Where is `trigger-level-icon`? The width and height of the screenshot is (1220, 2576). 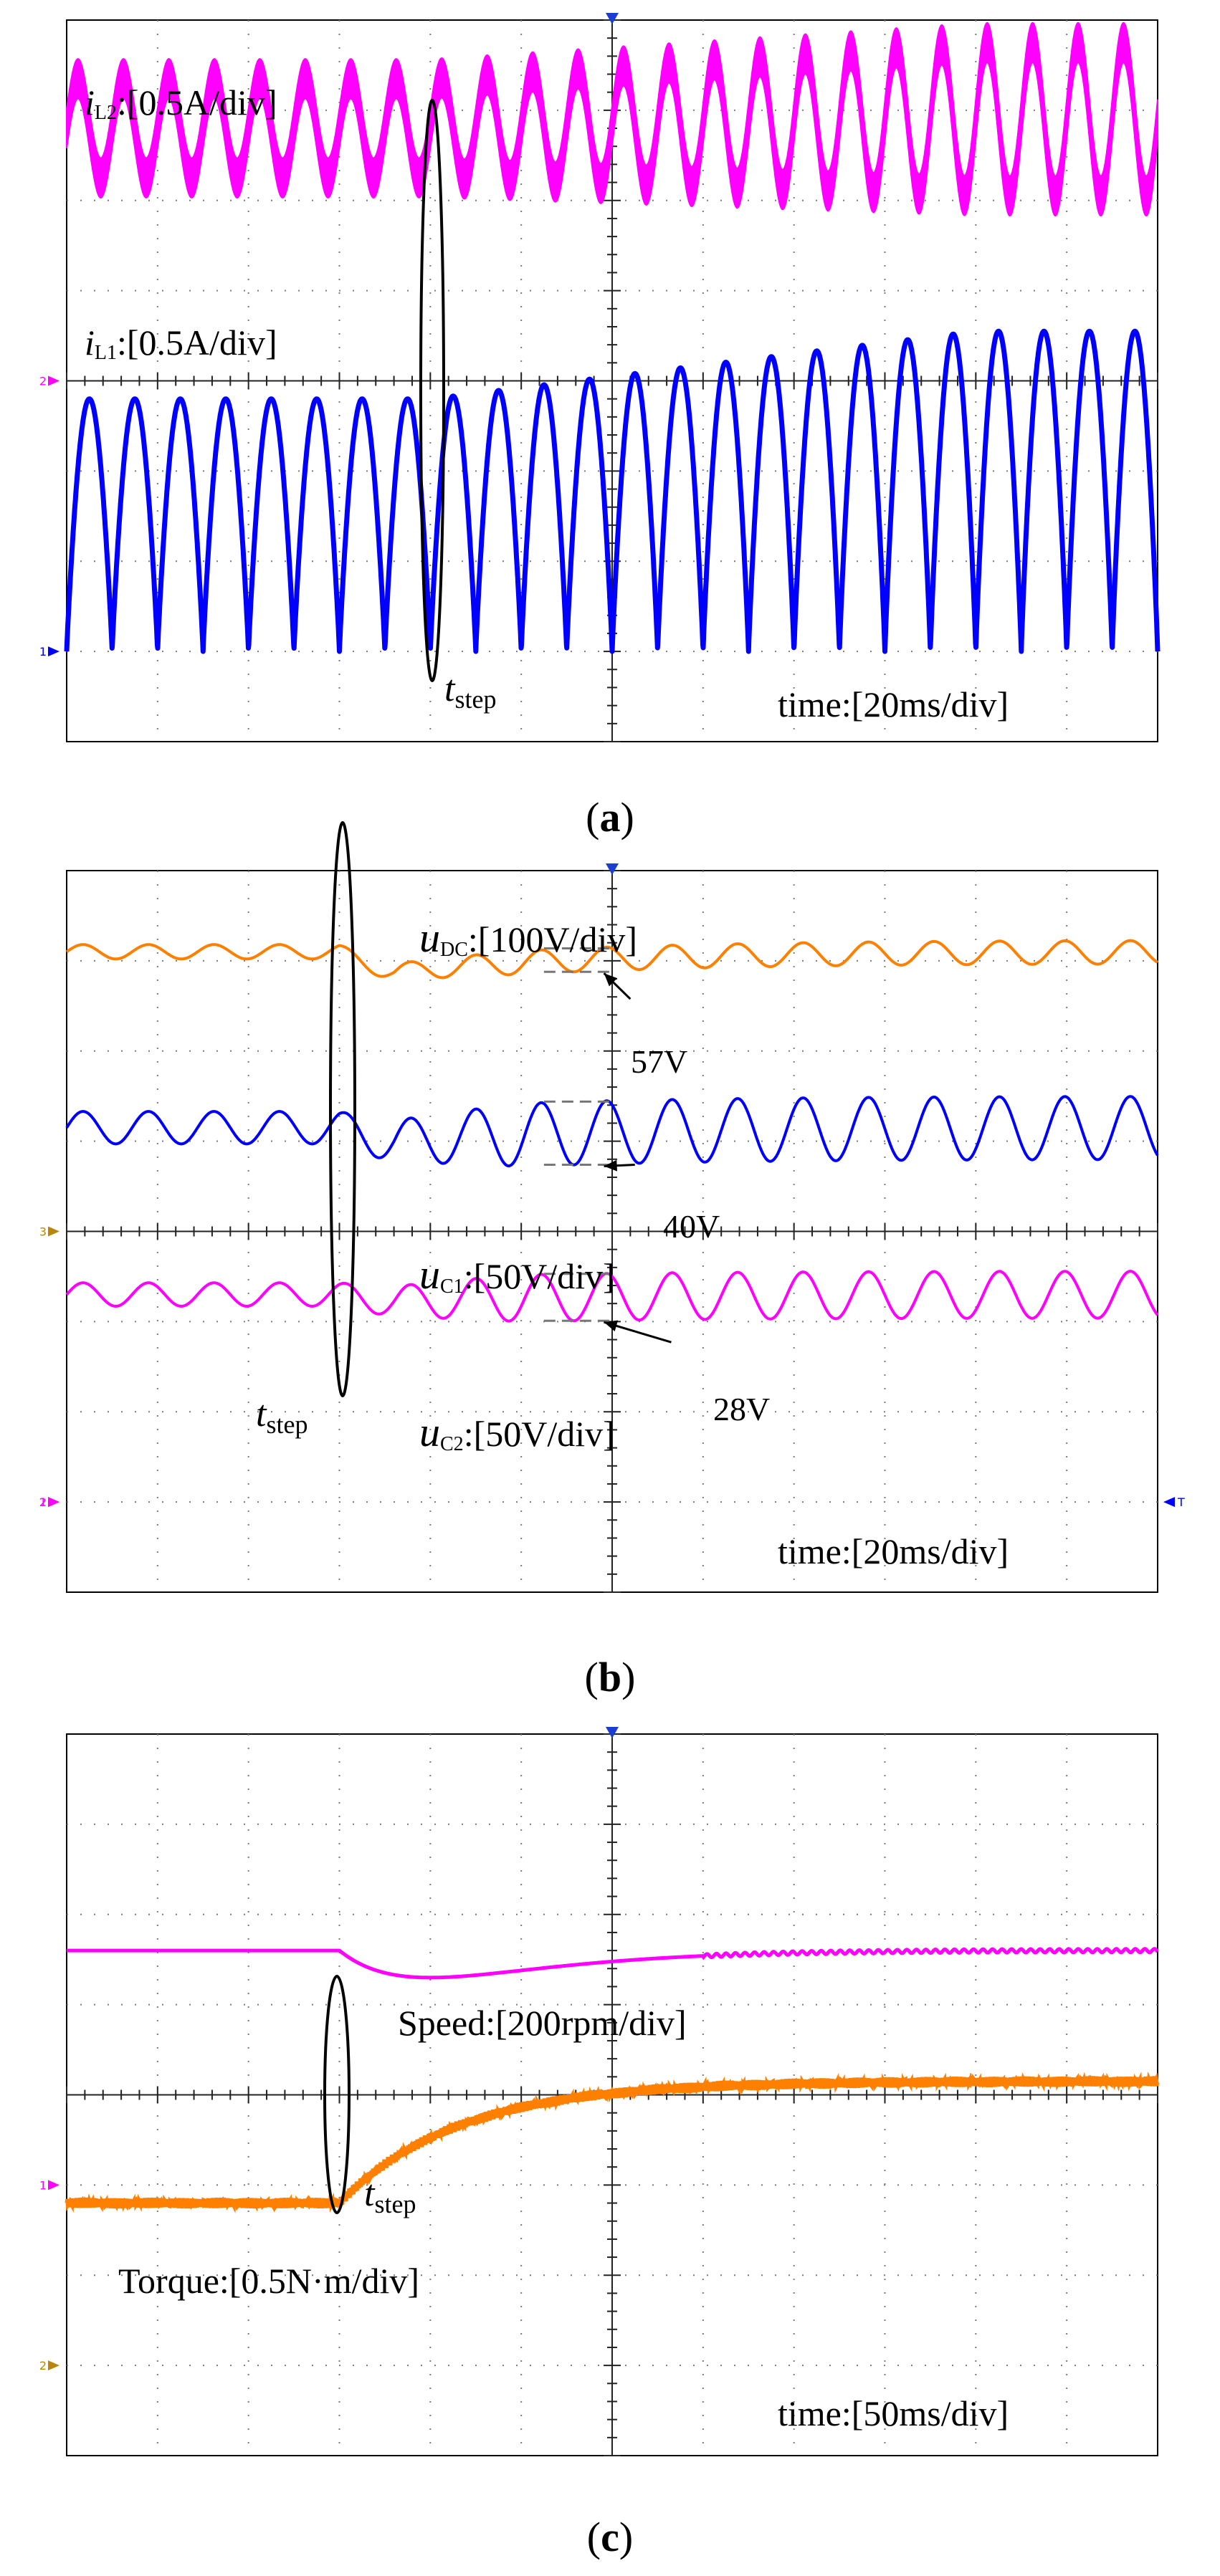
trigger-level-icon is located at coordinates (1169, 1503).